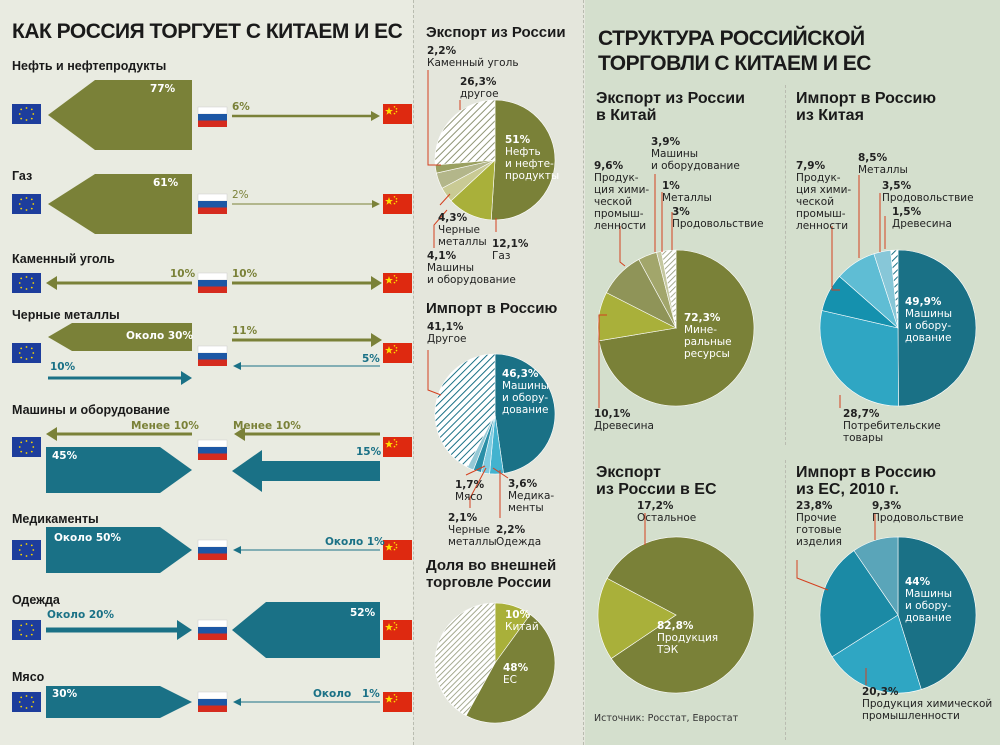  What do you see at coordinates (628, 472) in the screenshot?
I see `p3-title-1: Экспорт` at bounding box center [628, 472].